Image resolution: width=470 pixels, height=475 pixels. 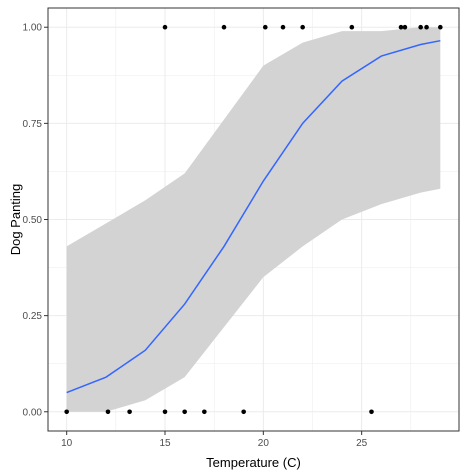 I want to click on x-tick-label: 10, so click(x=67, y=443).